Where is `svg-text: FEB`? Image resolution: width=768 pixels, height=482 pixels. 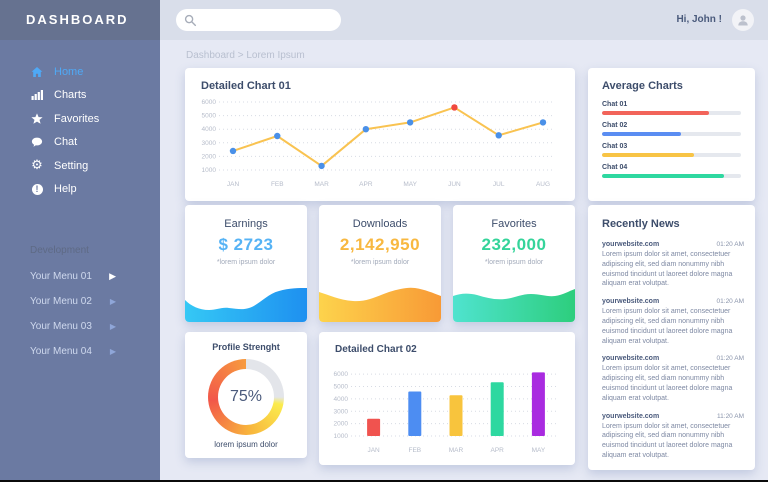 svg-text: FEB is located at coordinates (277, 184).